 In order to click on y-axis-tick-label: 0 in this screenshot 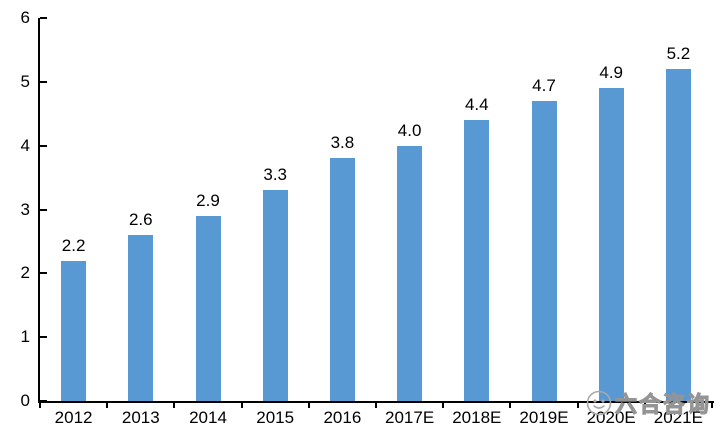, I will do `click(25, 400)`.